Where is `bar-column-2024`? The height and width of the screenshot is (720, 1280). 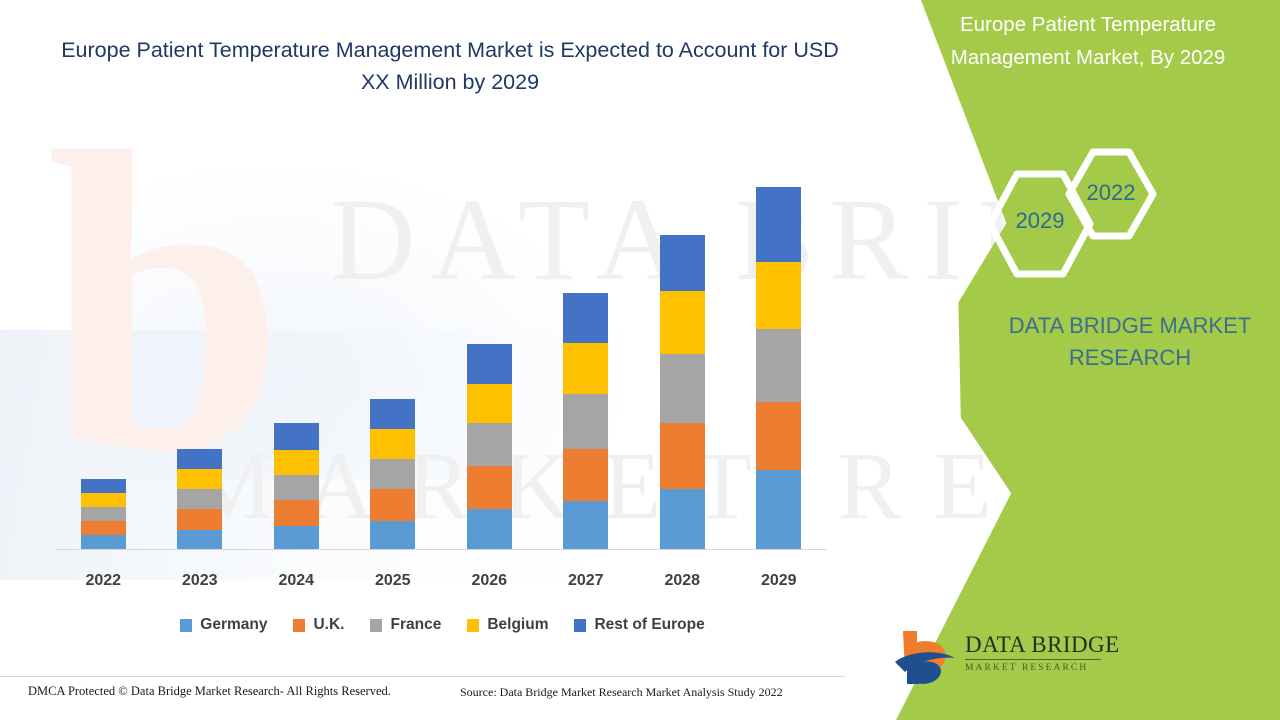
bar-column-2024 is located at coordinates (296, 359).